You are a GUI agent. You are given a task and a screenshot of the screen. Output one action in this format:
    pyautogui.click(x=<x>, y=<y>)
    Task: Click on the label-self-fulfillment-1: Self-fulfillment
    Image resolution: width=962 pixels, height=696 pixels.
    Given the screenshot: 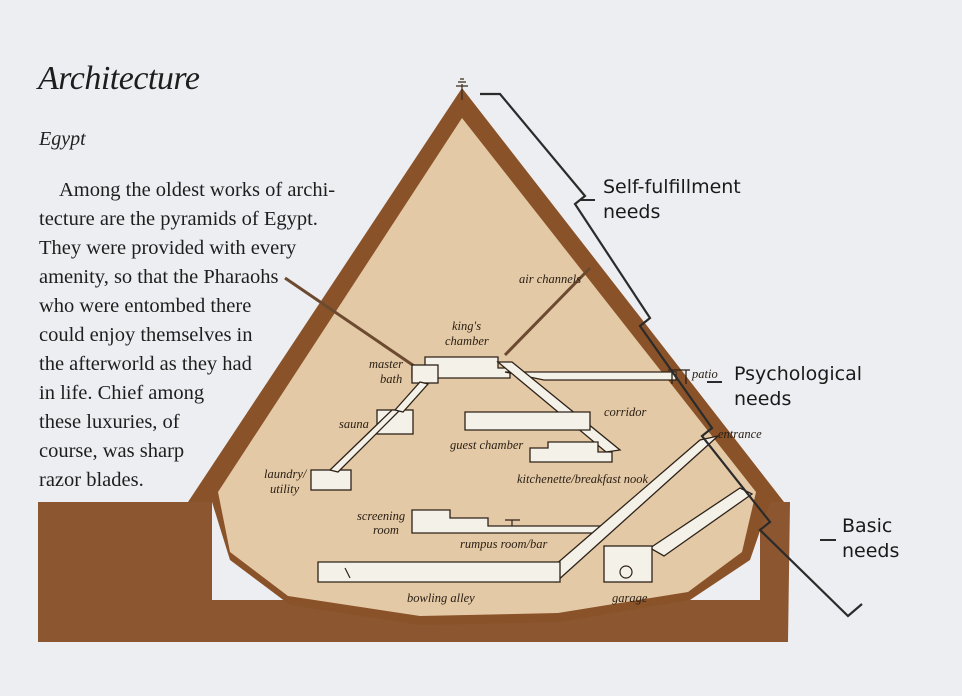 What is the action you would take?
    pyautogui.click(x=672, y=187)
    